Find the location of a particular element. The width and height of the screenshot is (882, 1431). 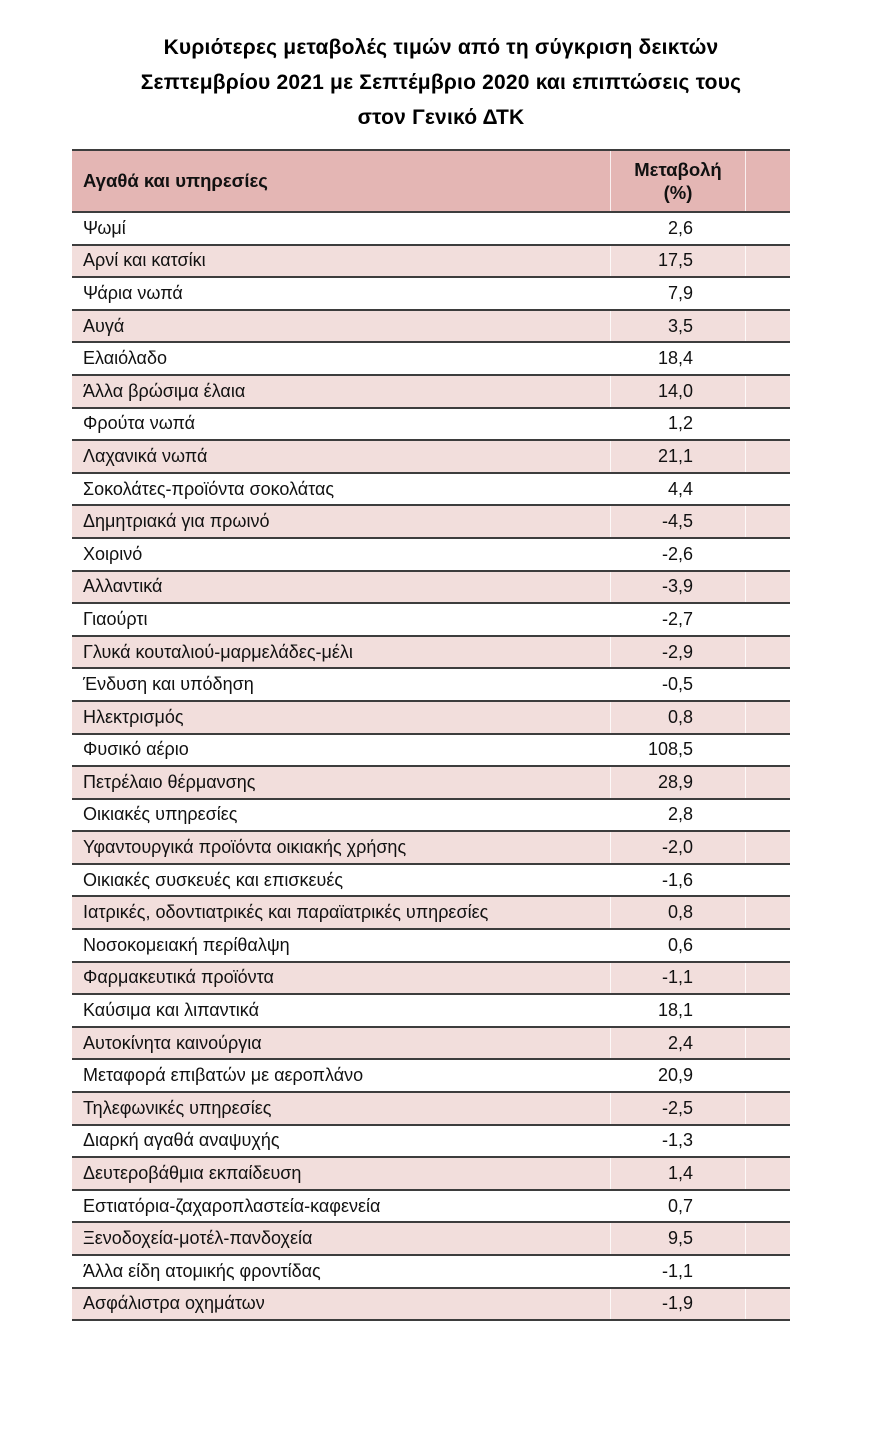

header-empty-cell is located at coordinates (767, 181).